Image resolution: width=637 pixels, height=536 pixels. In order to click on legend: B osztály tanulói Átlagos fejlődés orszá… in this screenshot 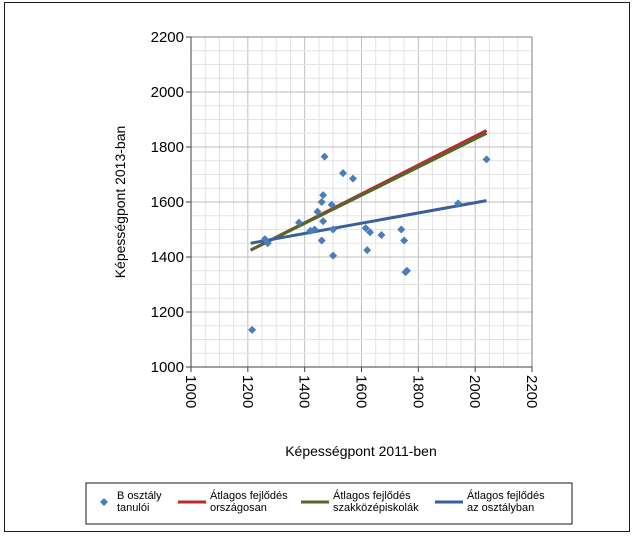, I will do `click(329, 503)`.